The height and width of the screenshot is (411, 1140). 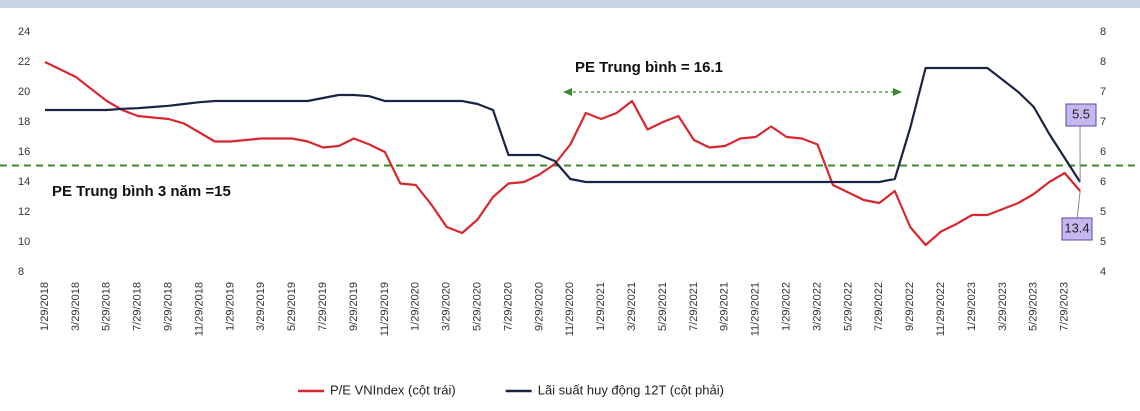 What do you see at coordinates (848, 306) in the screenshot?
I see `x-tick-label: 5/29/2022` at bounding box center [848, 306].